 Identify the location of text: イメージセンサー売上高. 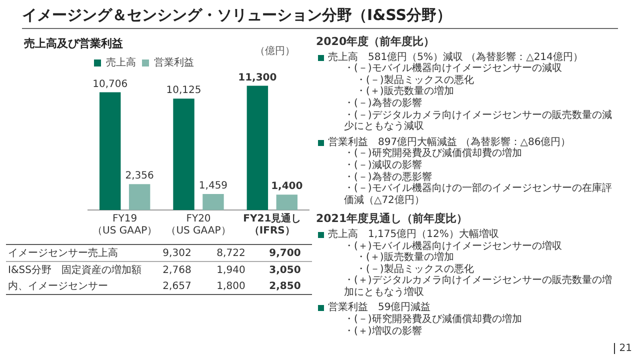
(63, 253).